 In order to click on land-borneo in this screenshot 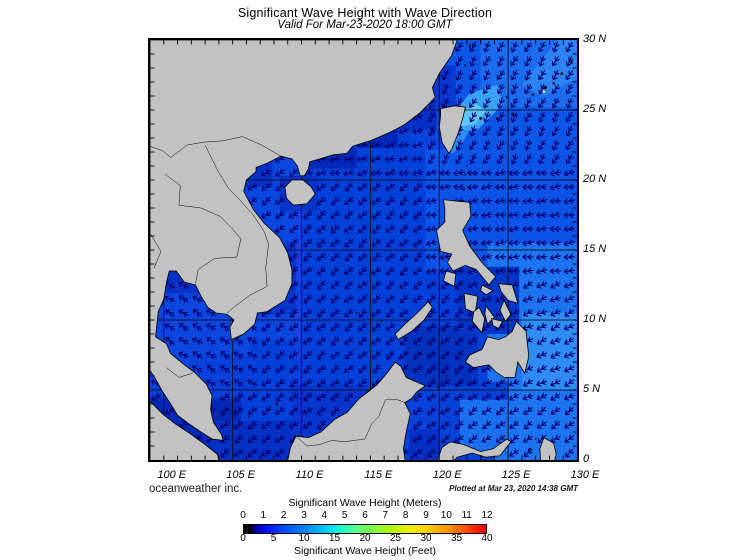, I will do `click(357, 410)`.